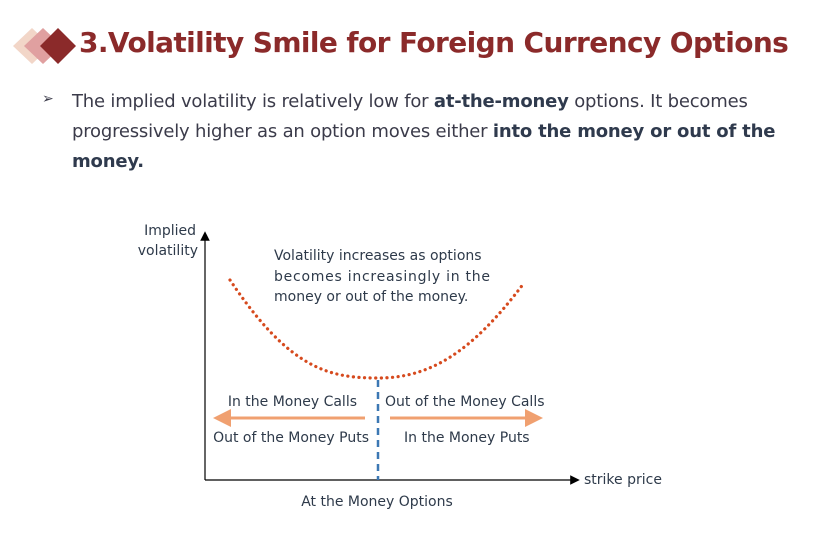  Describe the element at coordinates (467, 438) in the screenshot. I see `label-in-the-money-puts: In the Money Puts` at that location.